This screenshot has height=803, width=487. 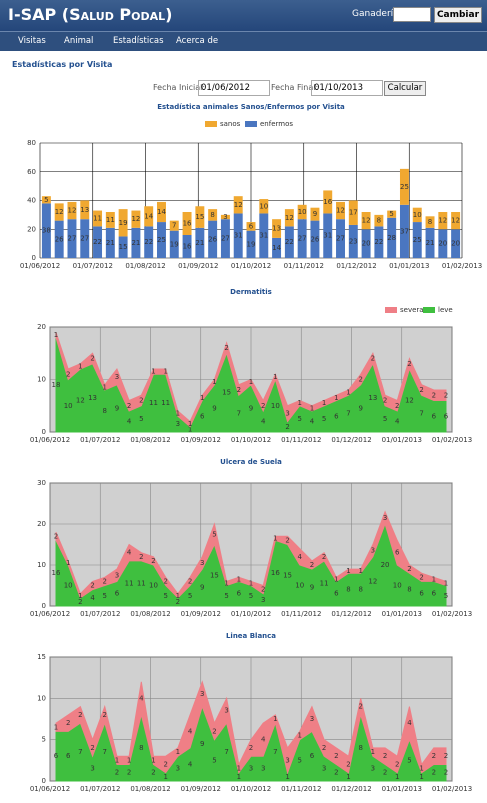 I want to click on x-tick-label: 01/08/2012, so click(x=150, y=440).